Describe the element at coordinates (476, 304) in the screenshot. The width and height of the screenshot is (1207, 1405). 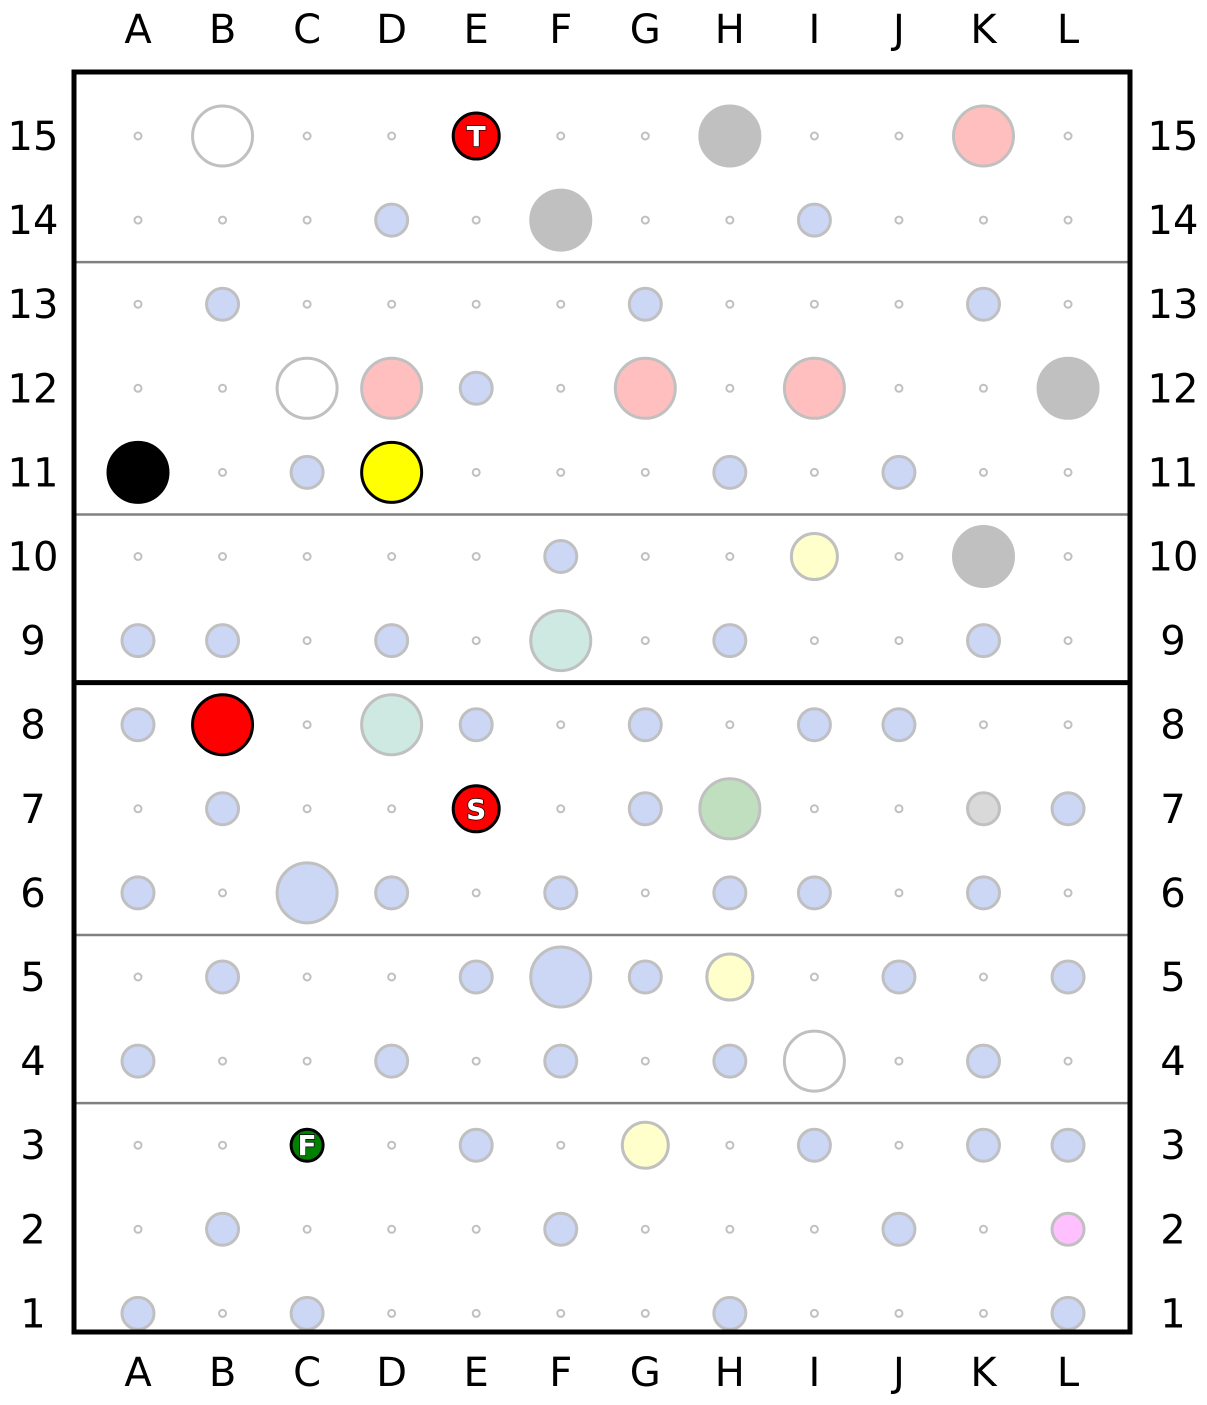
I see `cell-dot-E13` at that location.